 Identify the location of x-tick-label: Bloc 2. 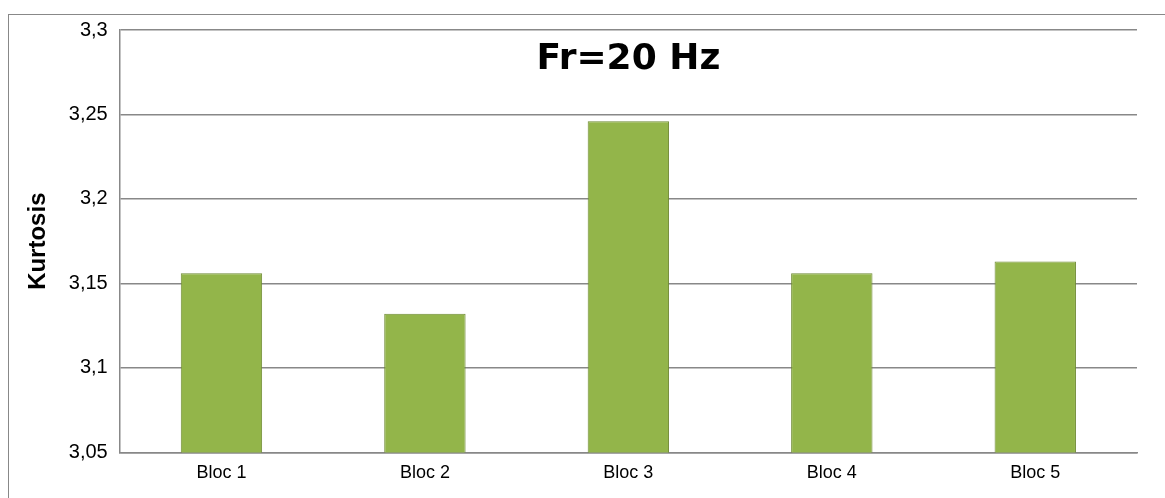
(424, 472).